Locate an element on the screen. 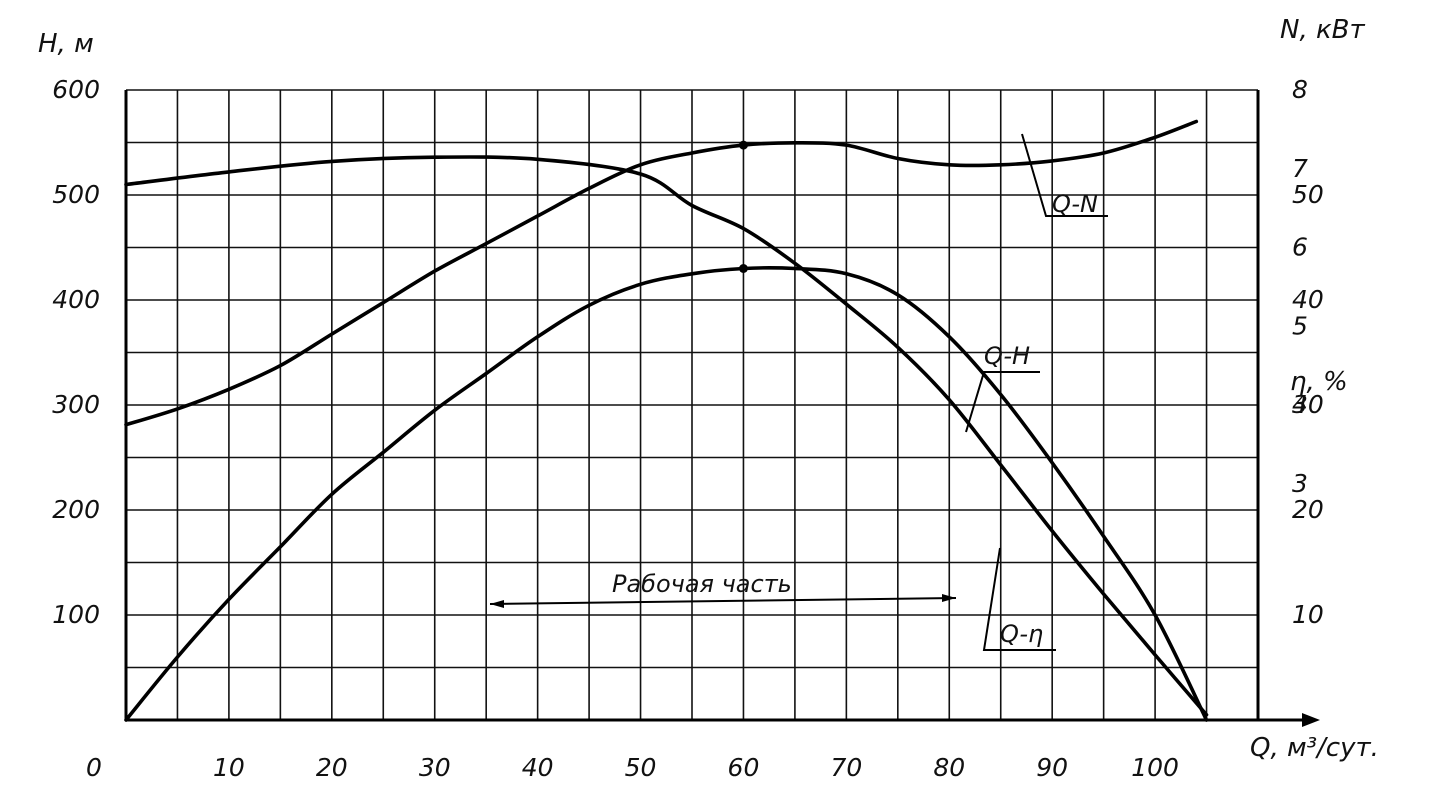 The image size is (1444, 787). y-right-power-tick-label: 3 is located at coordinates (1300, 483).